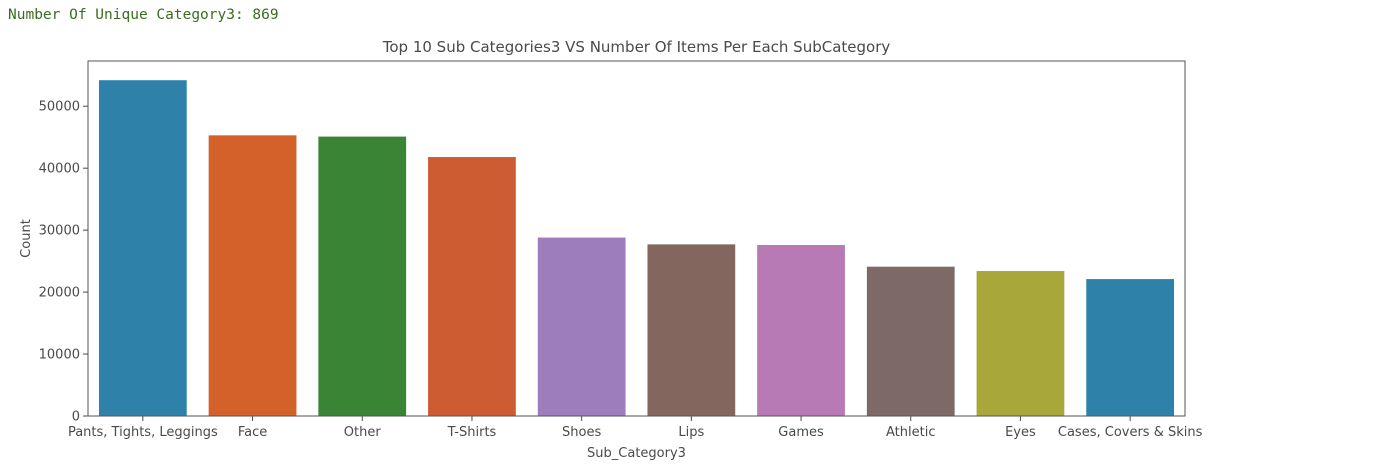 Image resolution: width=1400 pixels, height=475 pixels. Describe the element at coordinates (143, 432) in the screenshot. I see `x-tick-label: Pants, Tights, Leggings` at that location.